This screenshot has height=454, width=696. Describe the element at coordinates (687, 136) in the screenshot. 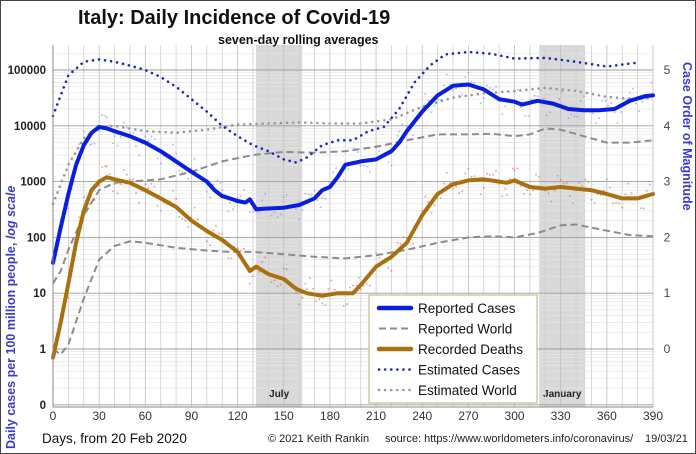

I see `right-axis-label: Case Order of Magnitude` at that location.